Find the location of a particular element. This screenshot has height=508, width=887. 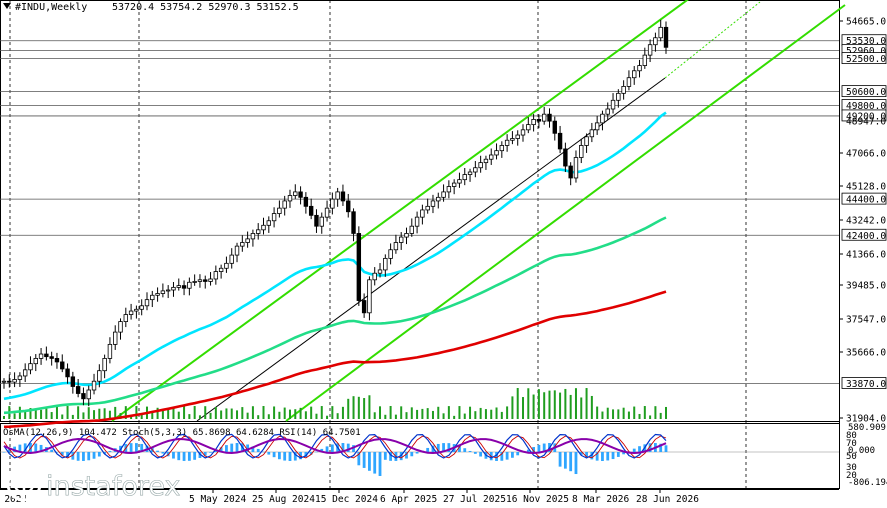

symbol-triangle-icon is located at coordinates (7, 6).